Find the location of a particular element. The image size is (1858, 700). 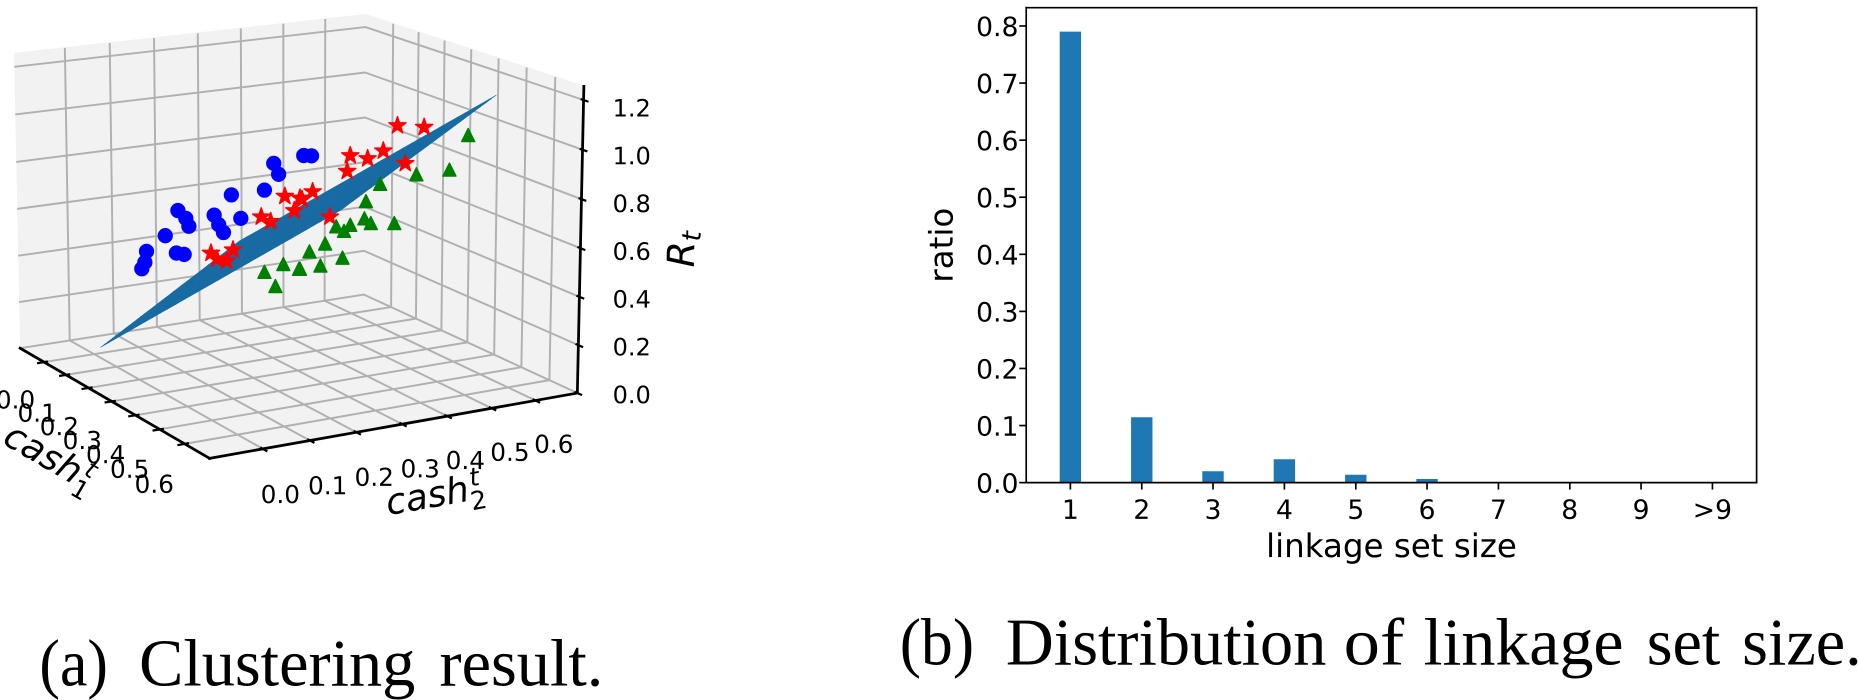

svg-text: Clustering is located at coordinates (277, 664).